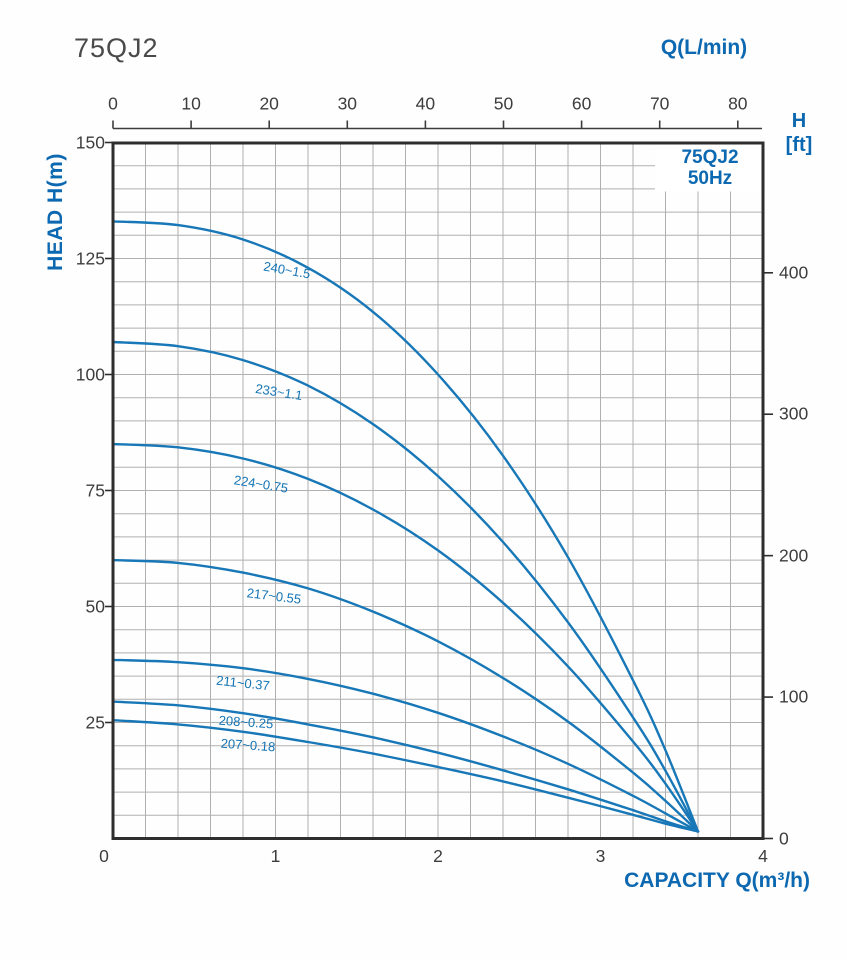  What do you see at coordinates (710, 157) in the screenshot?
I see `model-badge-line1: 75QJ2` at bounding box center [710, 157].